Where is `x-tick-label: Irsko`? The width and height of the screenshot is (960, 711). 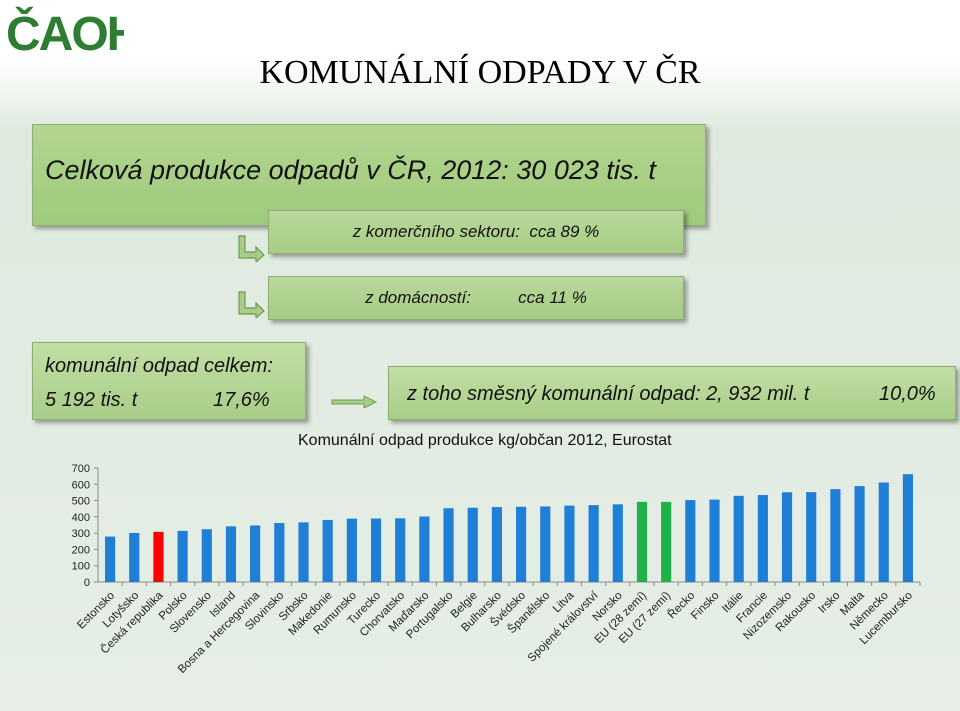
x-tick-label: Irsko is located at coordinates (829, 603).